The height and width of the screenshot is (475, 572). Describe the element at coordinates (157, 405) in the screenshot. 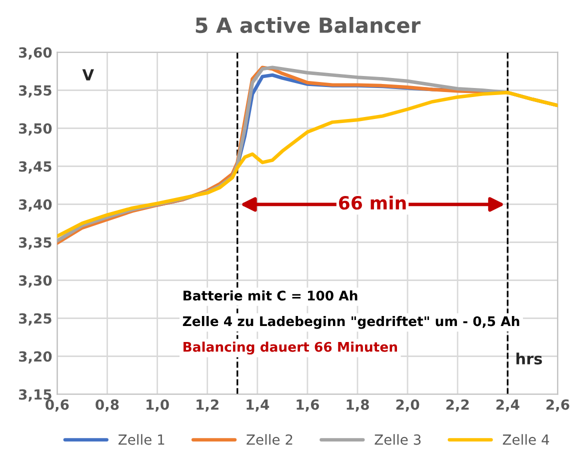

I see `x-tick-label: 1,0` at that location.